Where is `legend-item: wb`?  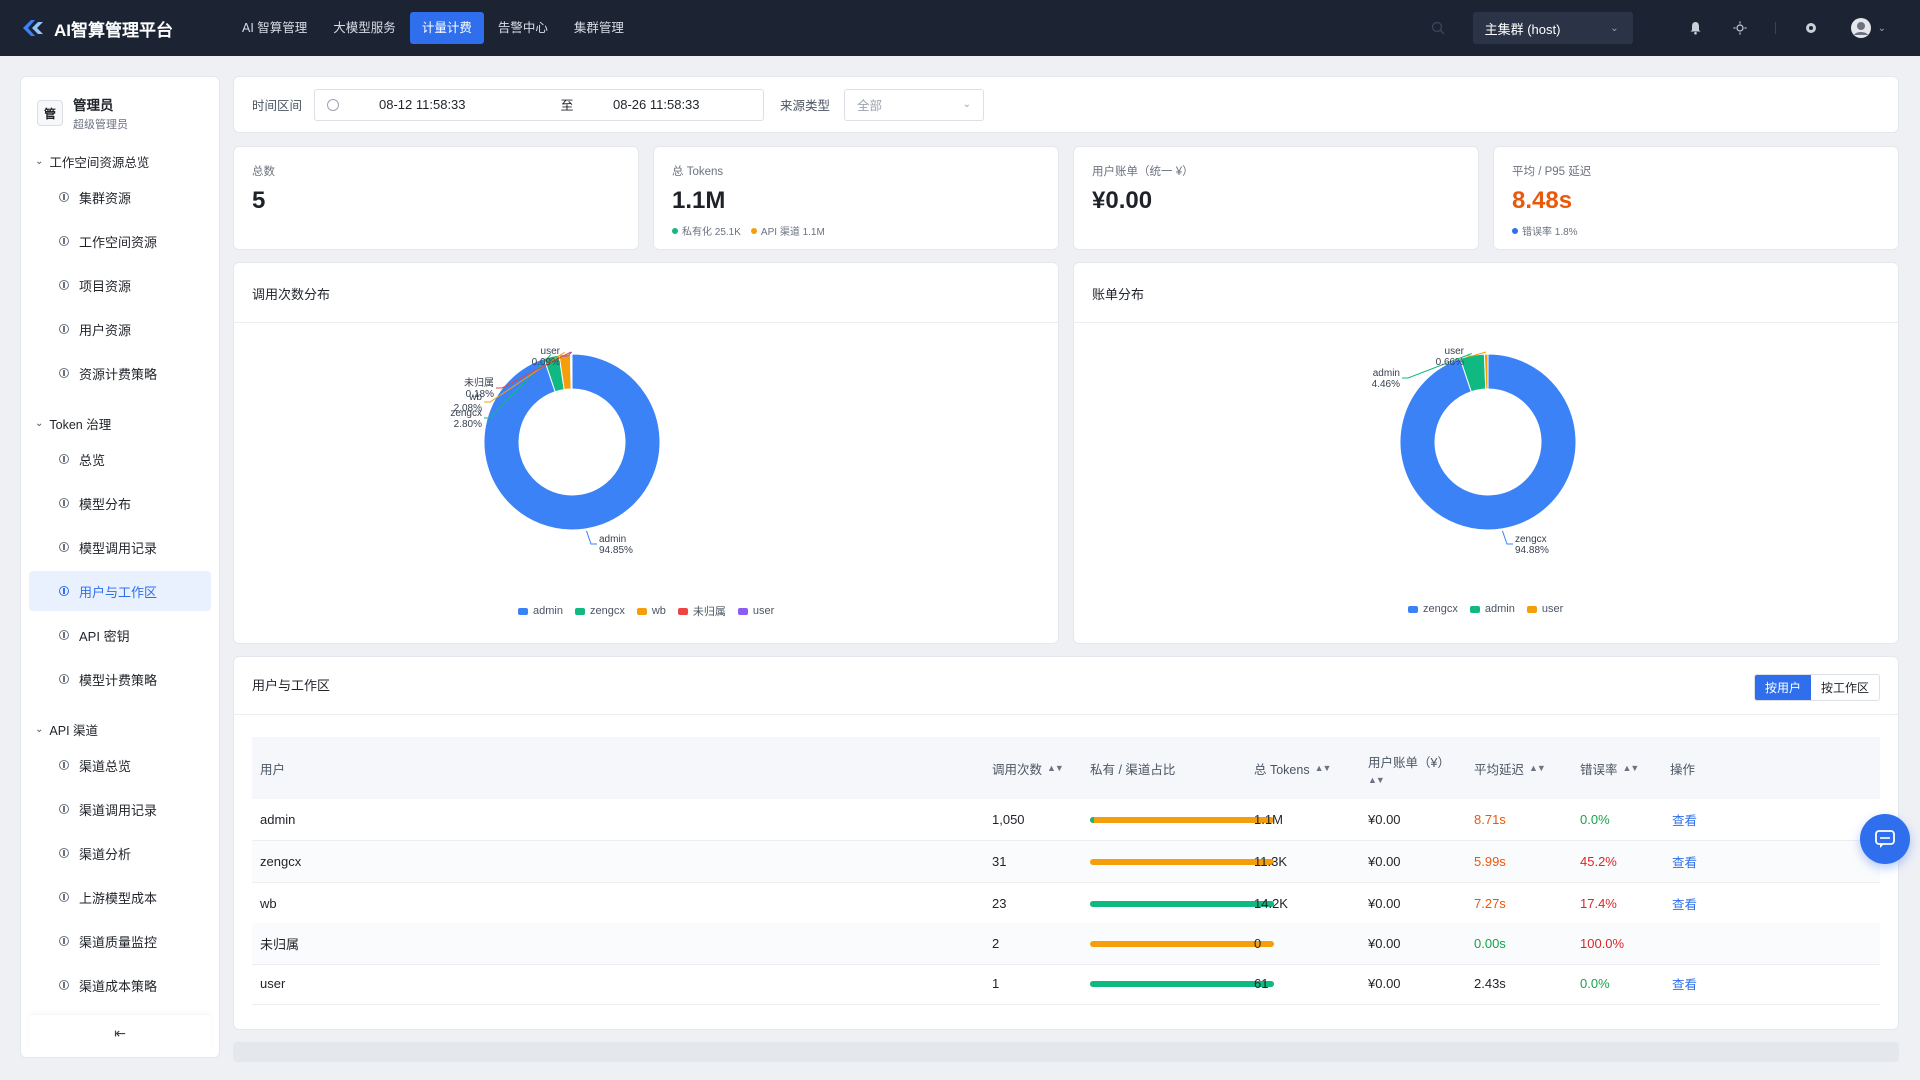
legend-item: wb is located at coordinates (651, 611).